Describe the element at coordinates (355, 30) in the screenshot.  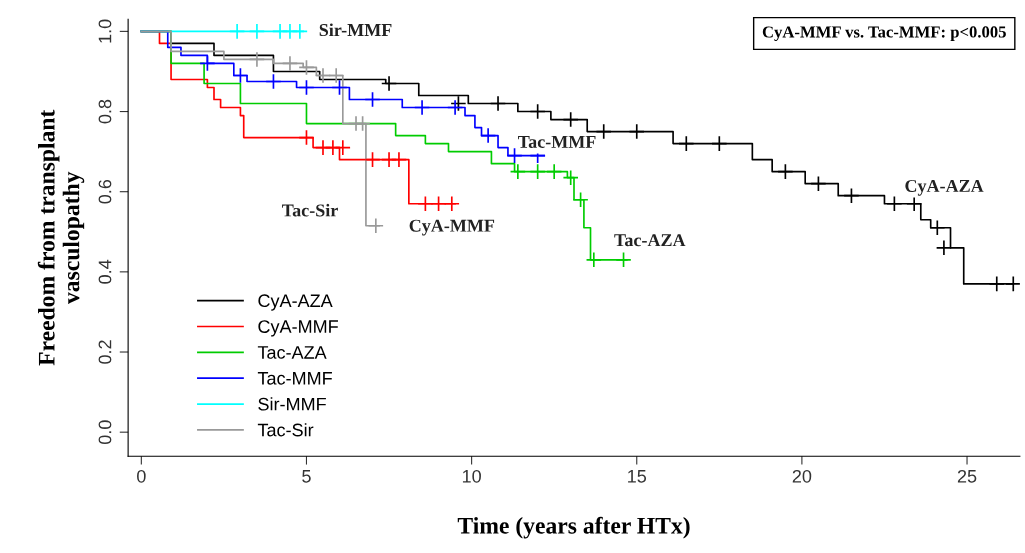
I see `annotation: Sir-MMF` at that location.